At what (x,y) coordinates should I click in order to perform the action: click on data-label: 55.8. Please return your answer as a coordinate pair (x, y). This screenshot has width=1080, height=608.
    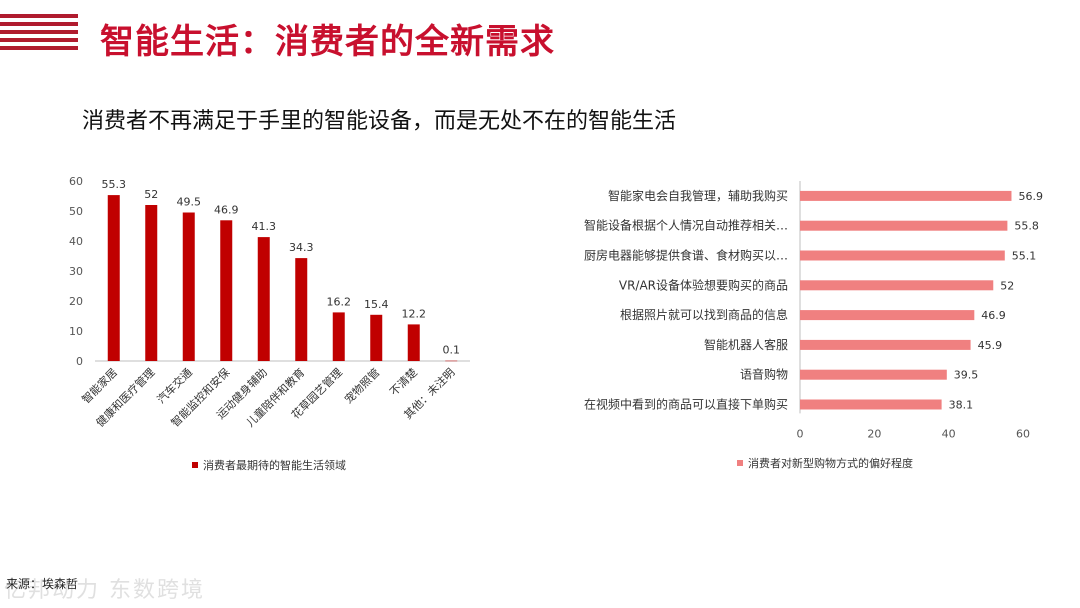
    Looking at the image, I should click on (1026, 226).